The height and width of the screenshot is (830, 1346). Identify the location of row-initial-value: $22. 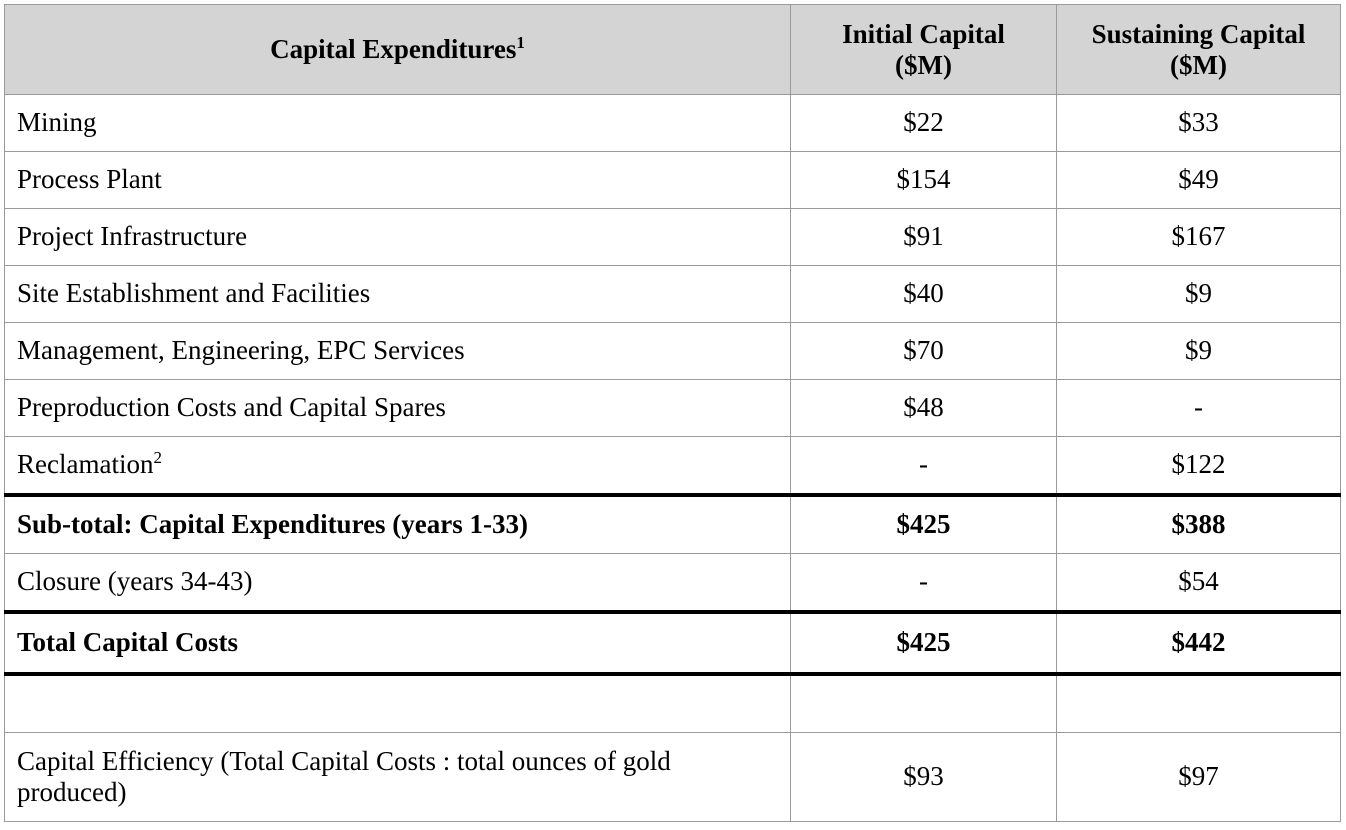
(923, 123).